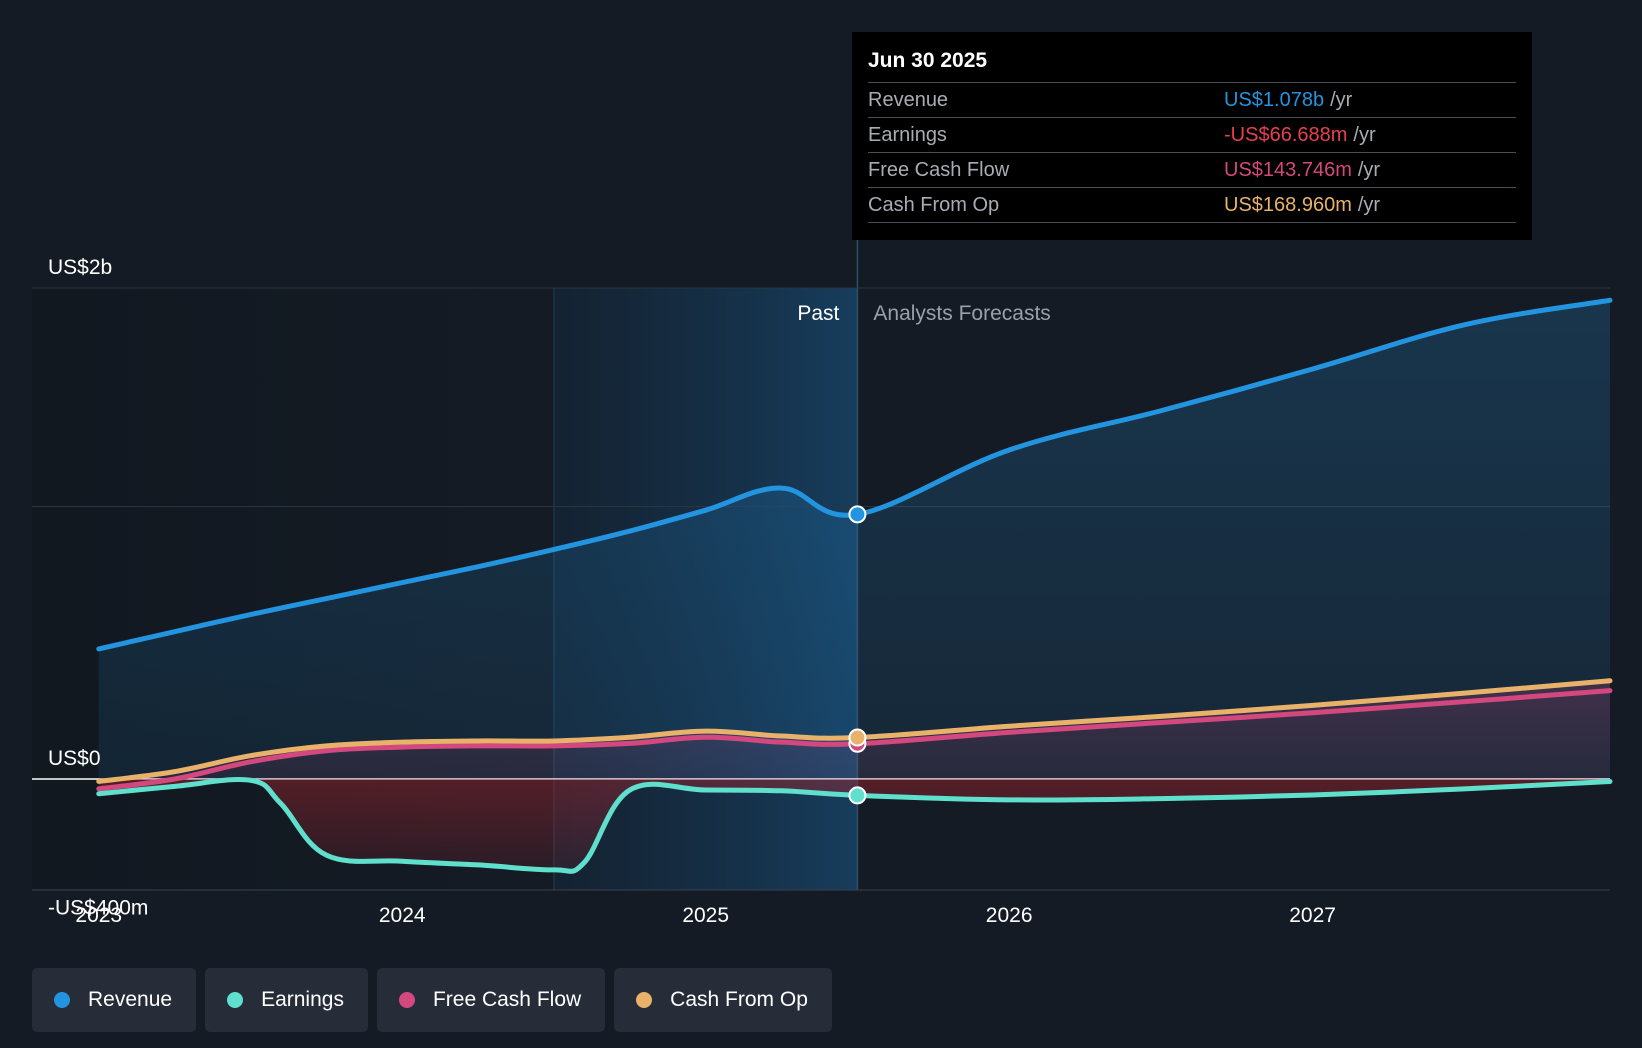  What do you see at coordinates (857, 795) in the screenshot?
I see `earnings-marker` at bounding box center [857, 795].